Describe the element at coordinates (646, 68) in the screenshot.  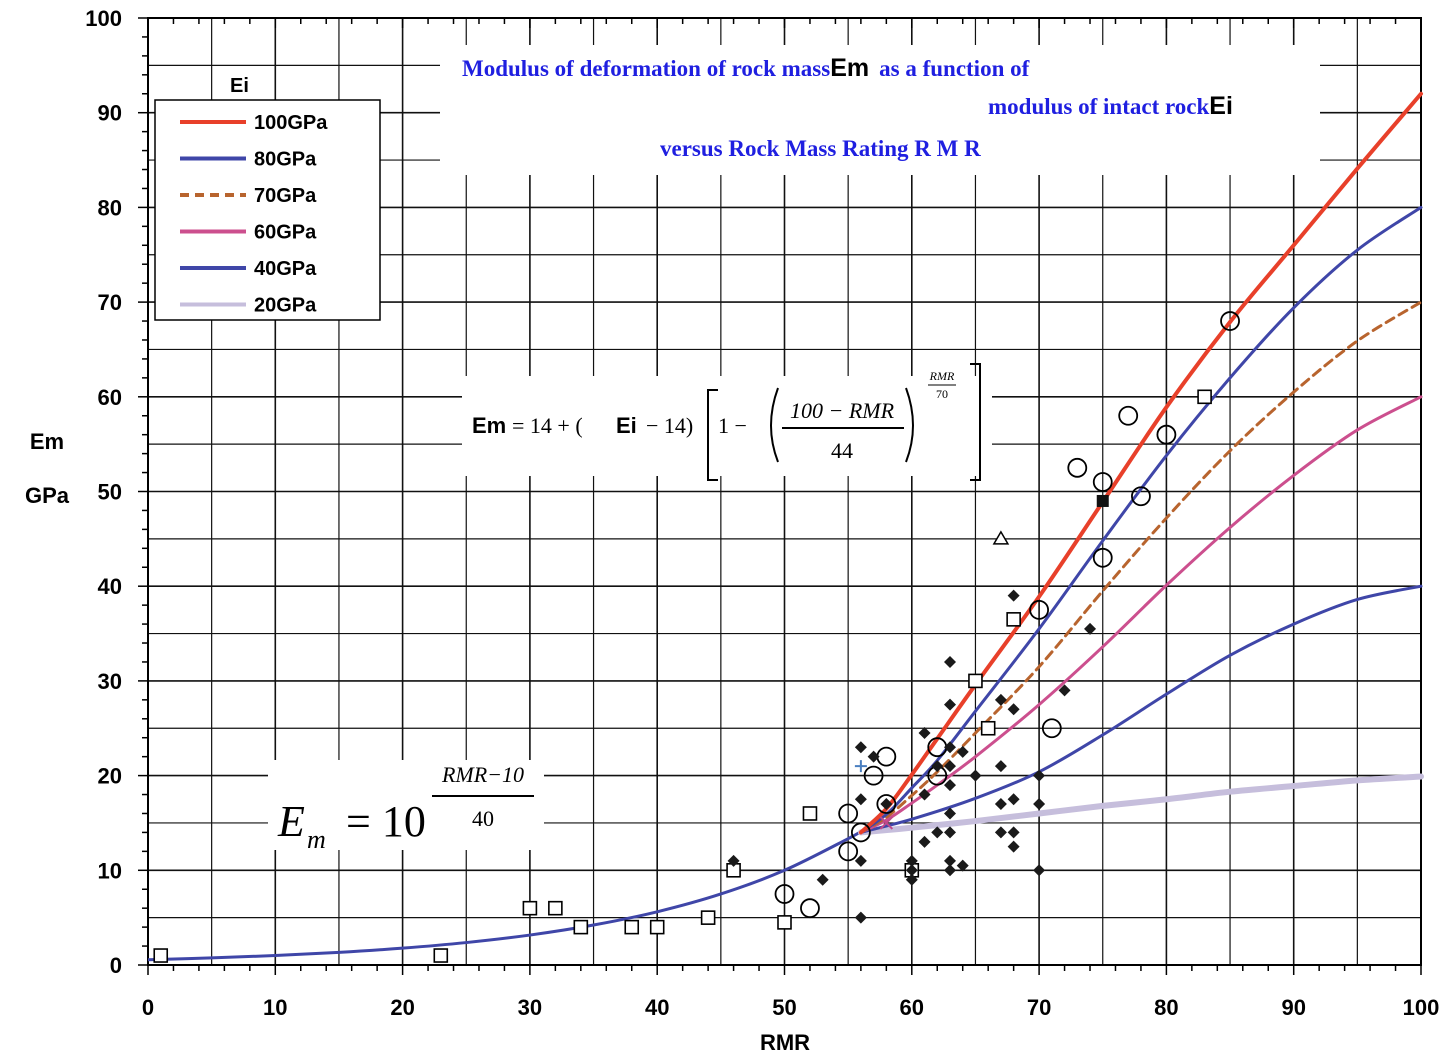
I see `title-line1-part1: Modulus of deformation of rock mass` at that location.